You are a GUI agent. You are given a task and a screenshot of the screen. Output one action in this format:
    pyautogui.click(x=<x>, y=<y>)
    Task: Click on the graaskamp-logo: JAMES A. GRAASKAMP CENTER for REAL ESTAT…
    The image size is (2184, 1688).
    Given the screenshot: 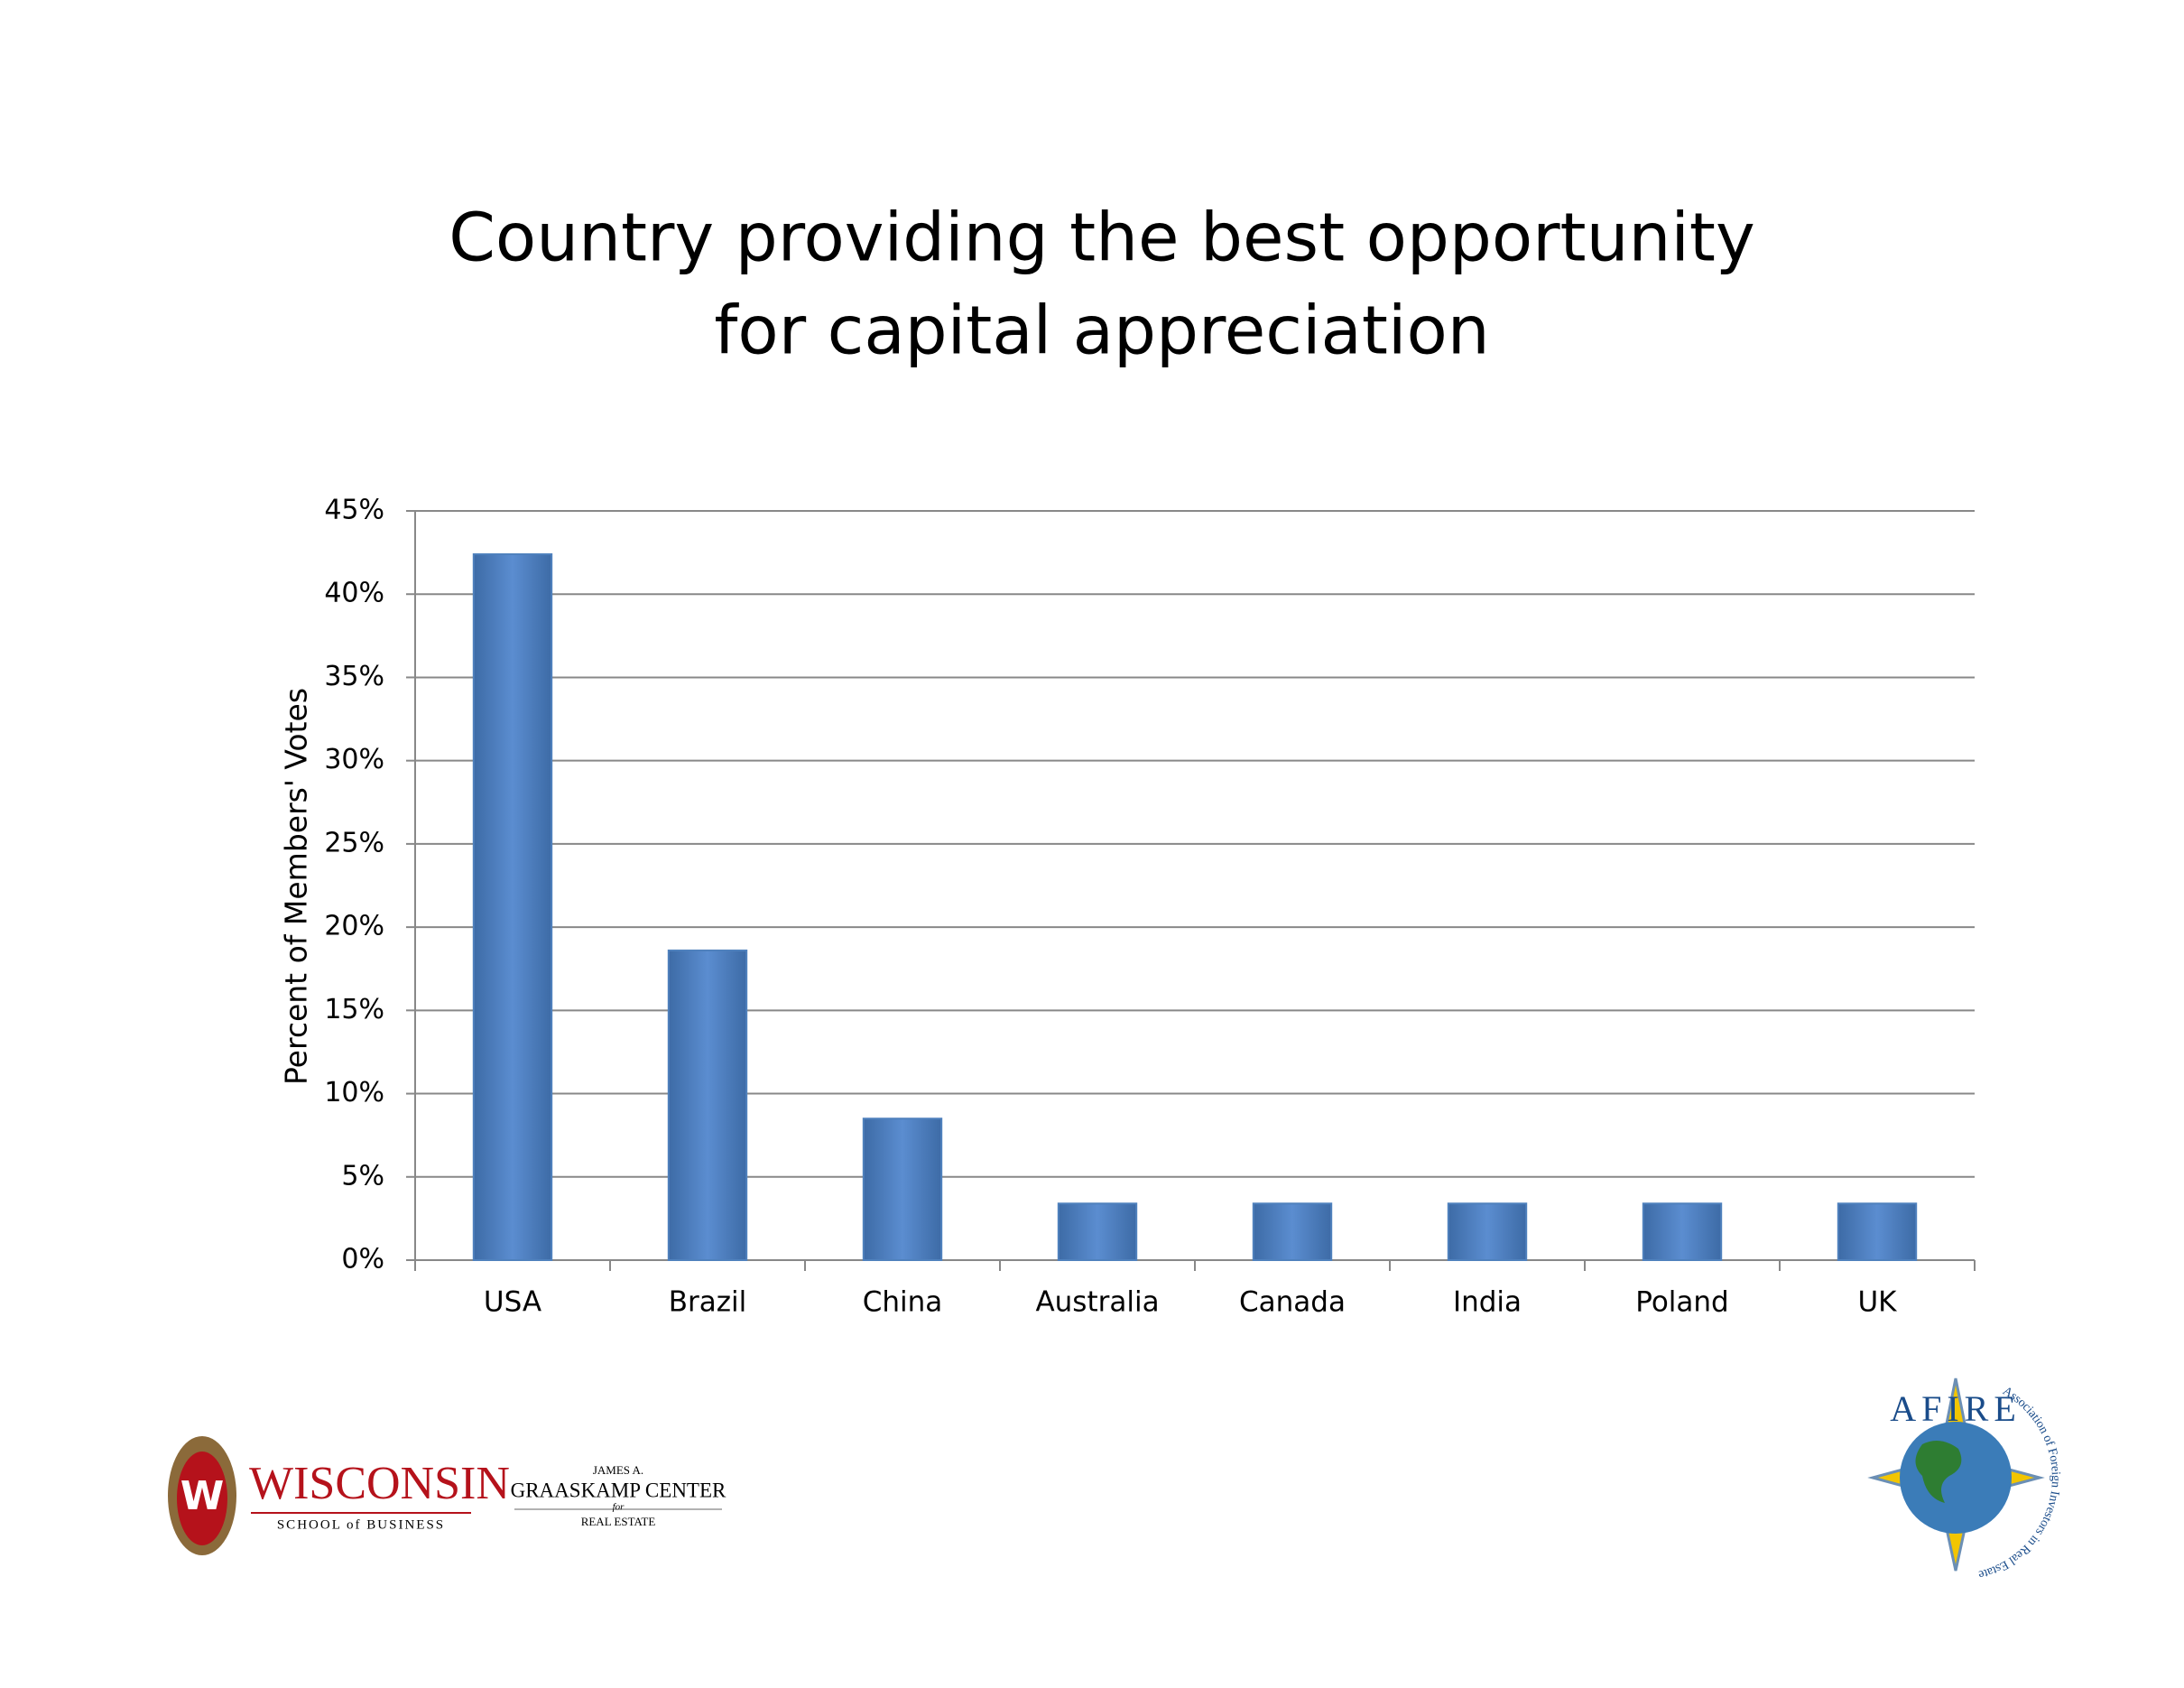 What is the action you would take?
    pyautogui.click(x=618, y=1496)
    